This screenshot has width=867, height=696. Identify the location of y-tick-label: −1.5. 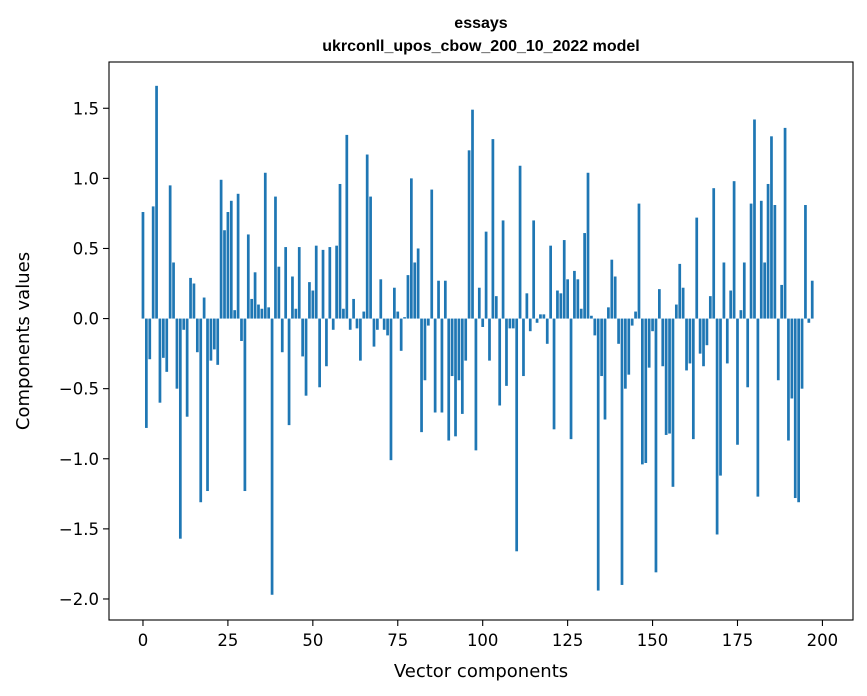
(79, 529).